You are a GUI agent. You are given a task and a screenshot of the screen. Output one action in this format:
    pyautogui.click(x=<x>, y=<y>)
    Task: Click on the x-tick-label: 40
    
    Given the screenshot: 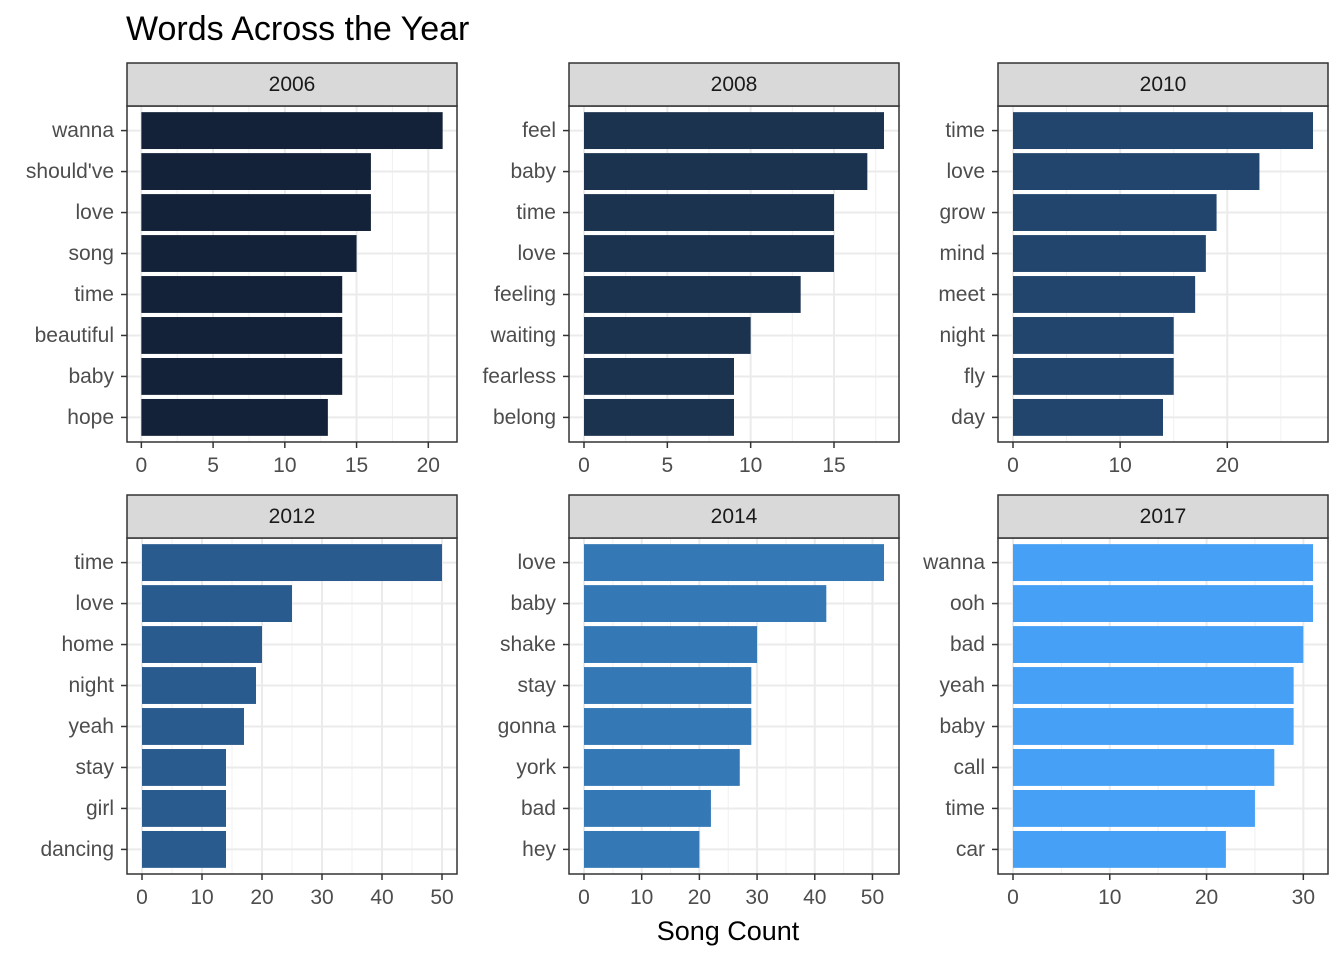 What is the action you would take?
    pyautogui.click(x=381, y=897)
    